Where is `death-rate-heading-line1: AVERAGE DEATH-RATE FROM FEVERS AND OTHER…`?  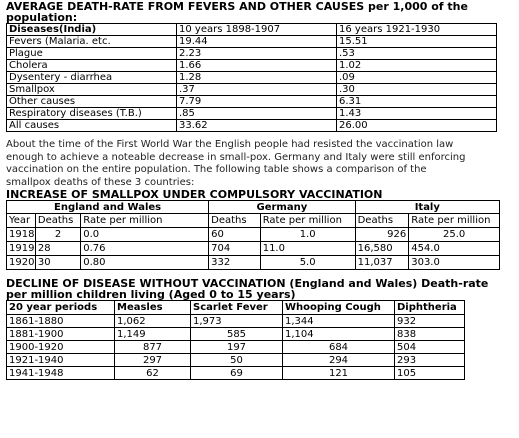 death-rate-heading-line1: AVERAGE DEATH-RATE FROM FEVERS AND OTHER… is located at coordinates (237, 6).